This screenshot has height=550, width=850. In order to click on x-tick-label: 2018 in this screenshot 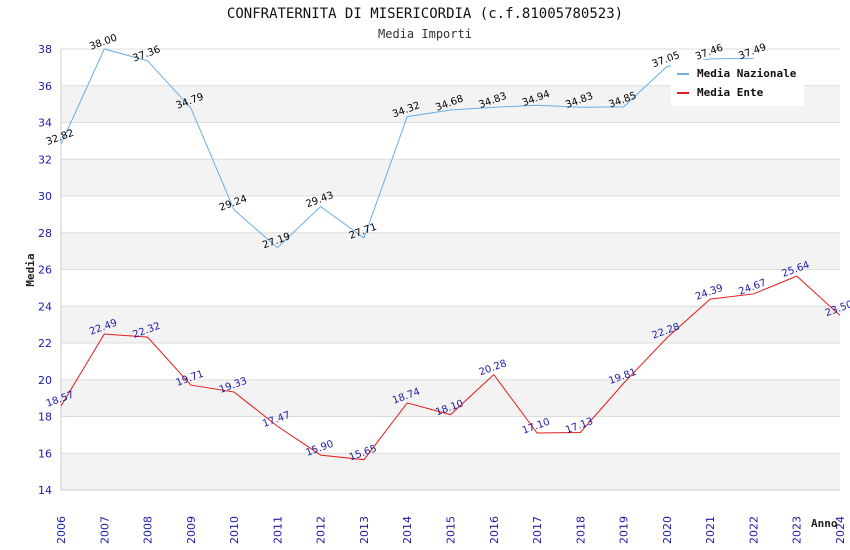, I will do `click(580, 530)`.